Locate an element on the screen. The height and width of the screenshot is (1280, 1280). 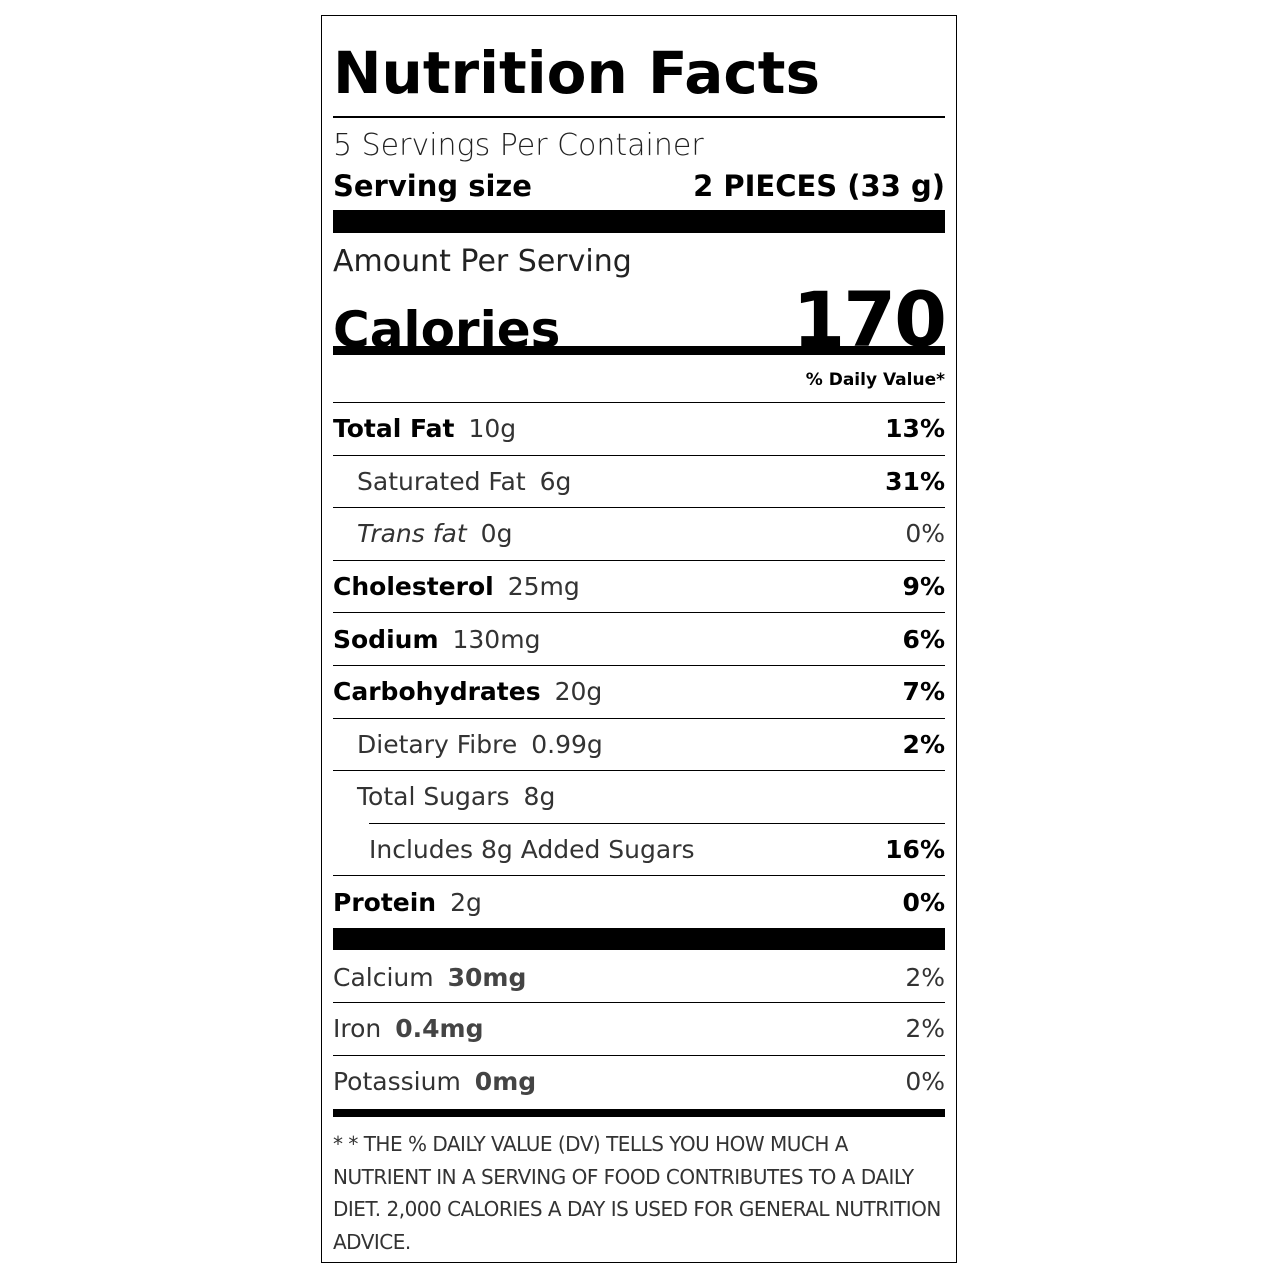
nutrient-daily-value: 9% is located at coordinates (923, 587).